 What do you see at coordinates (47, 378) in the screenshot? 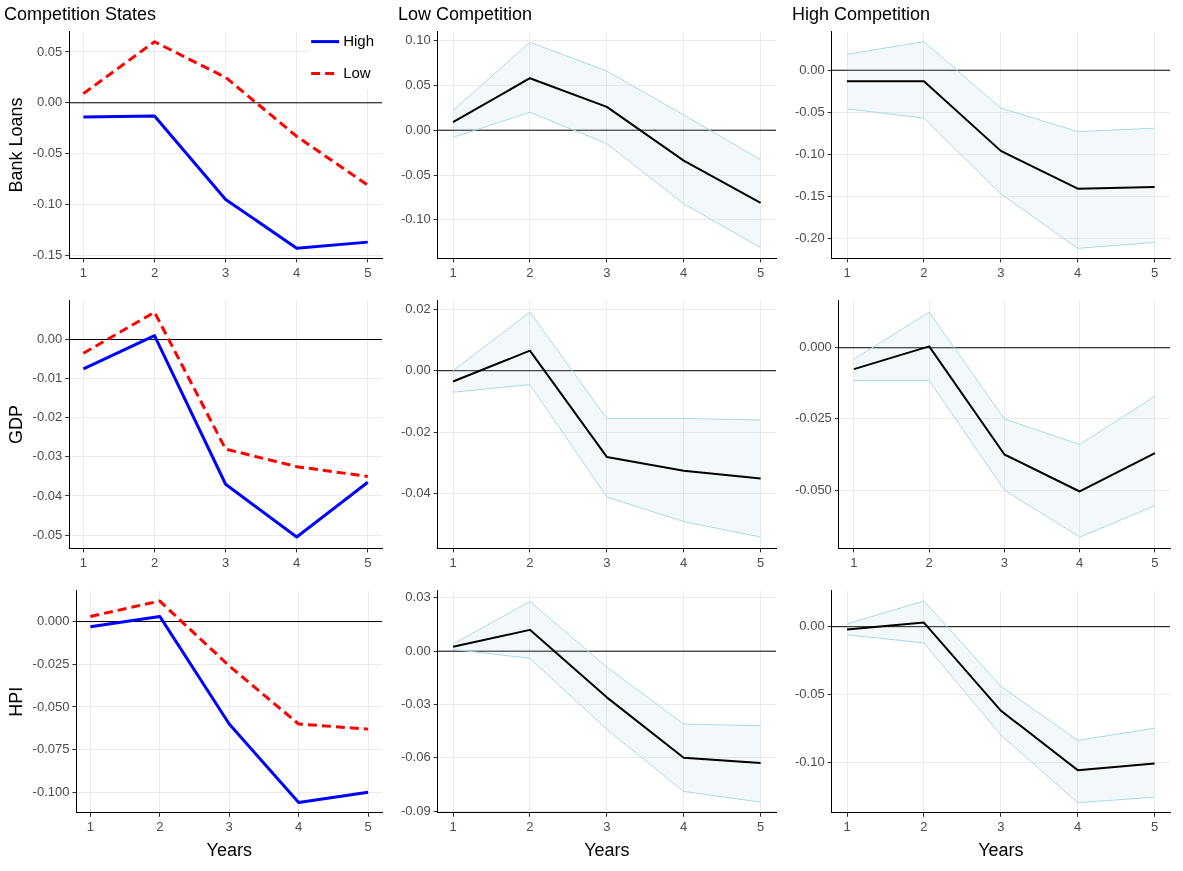
I see `y-tick-label: -0.01` at bounding box center [47, 378].